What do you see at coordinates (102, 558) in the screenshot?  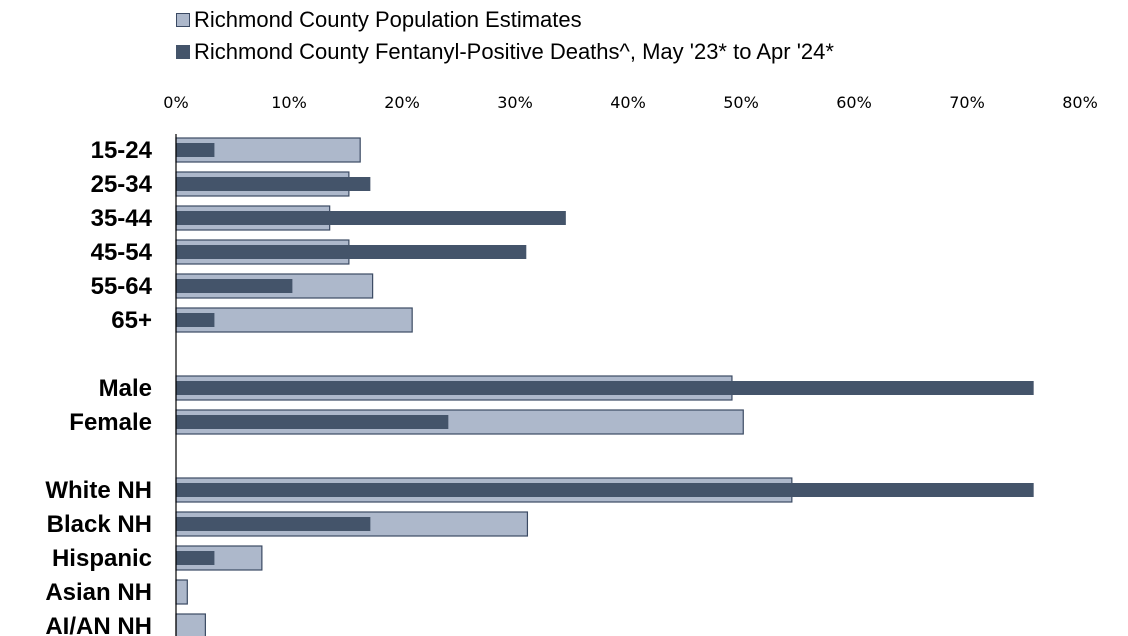 I see `category-label: Hispanic` at bounding box center [102, 558].